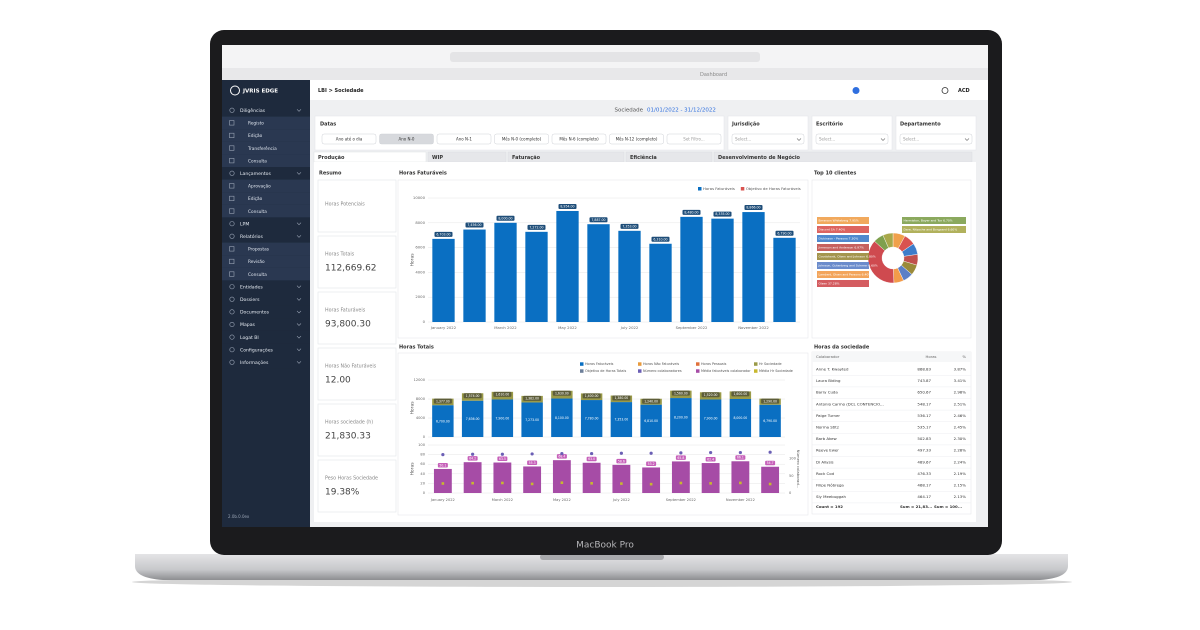  What do you see at coordinates (924, 369) in the screenshot?
I see `table-cell: 868.83` at bounding box center [924, 369].